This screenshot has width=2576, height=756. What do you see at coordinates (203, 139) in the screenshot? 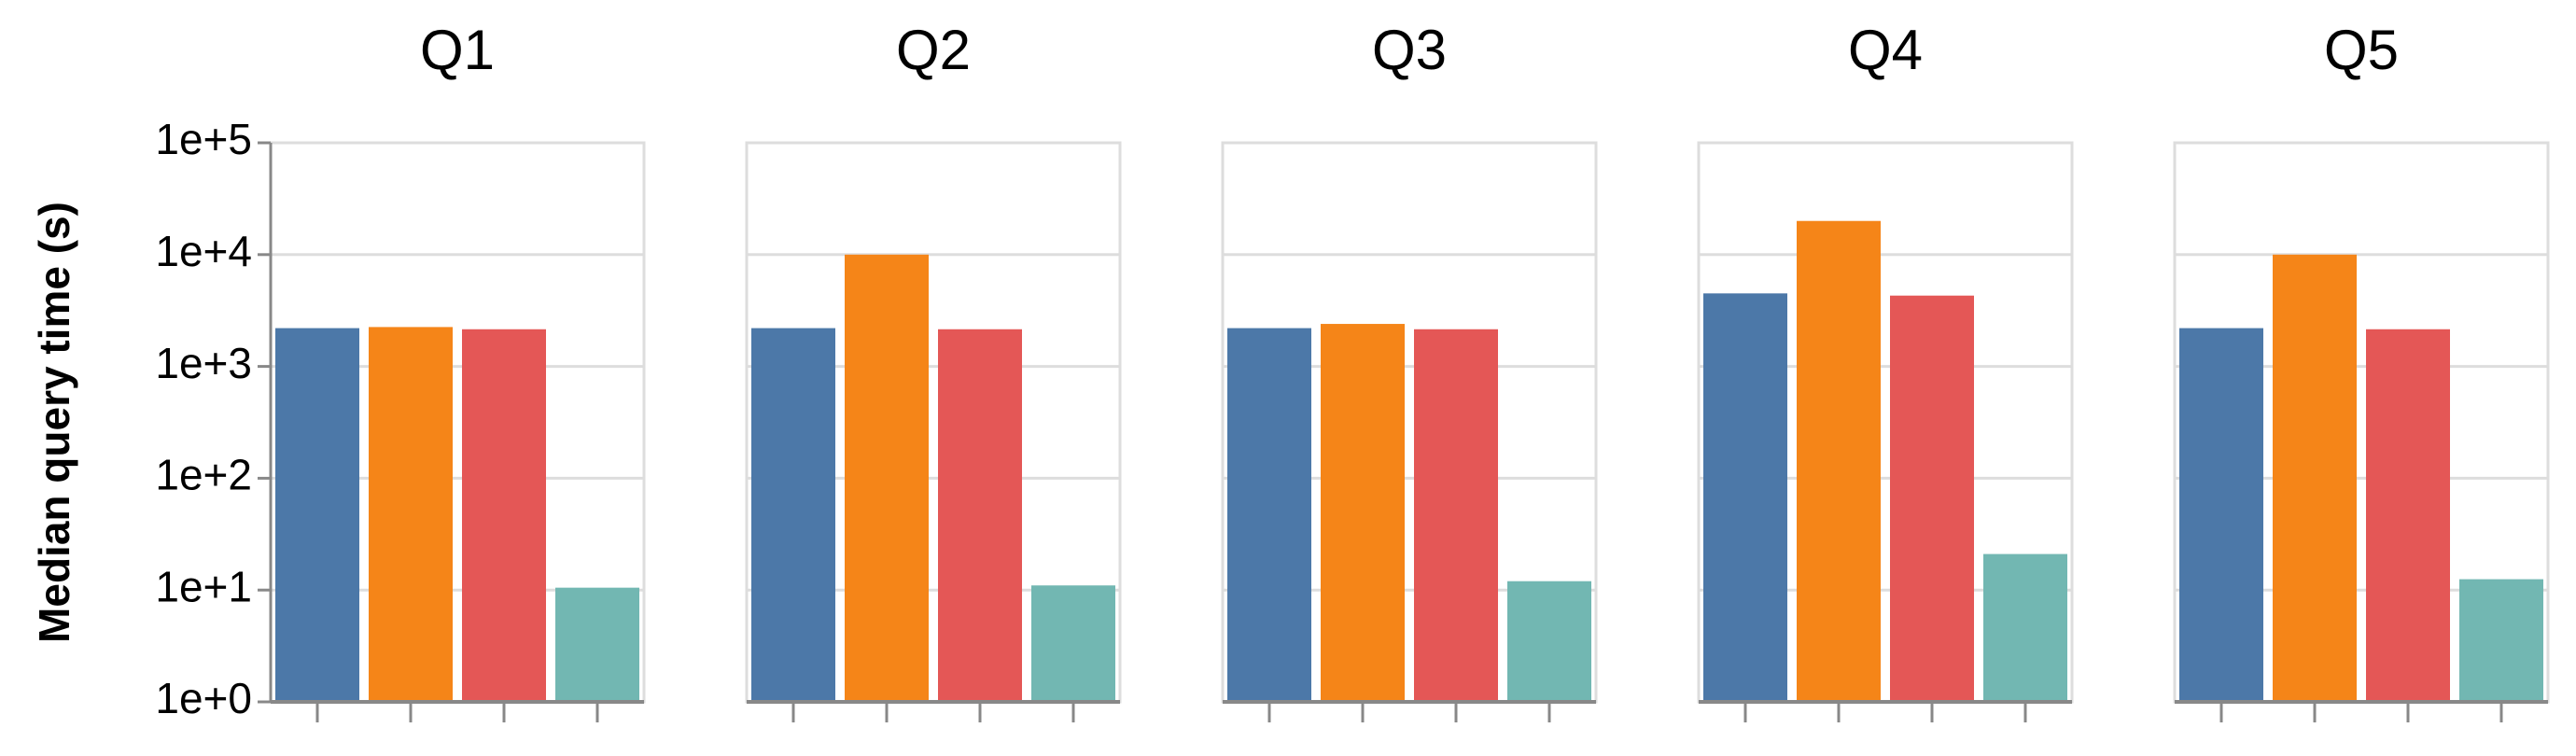
I see `y-tick-label: 1e+5` at bounding box center [203, 139].